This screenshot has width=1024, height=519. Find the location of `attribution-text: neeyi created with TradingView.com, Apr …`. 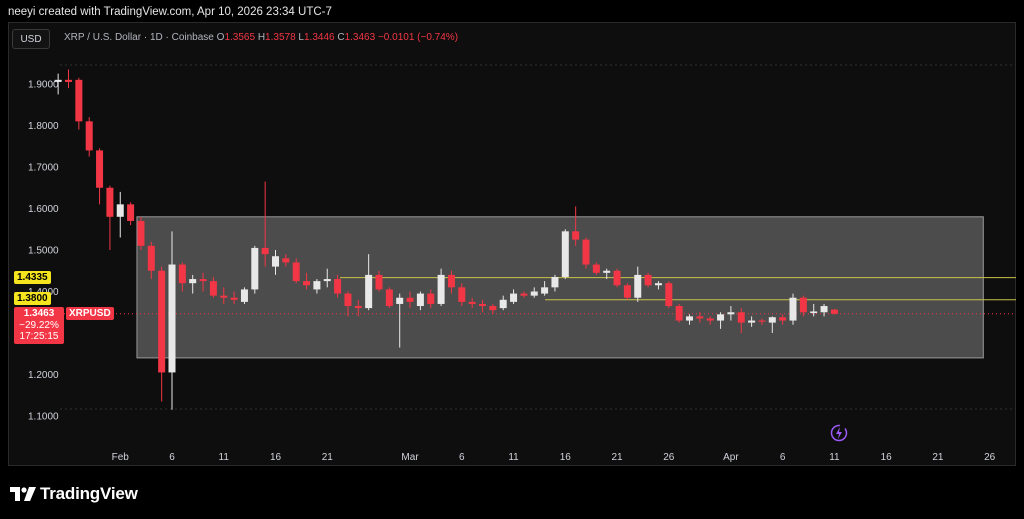

attribution-text: neeyi created with TradingView.com, Apr … is located at coordinates (170, 12).